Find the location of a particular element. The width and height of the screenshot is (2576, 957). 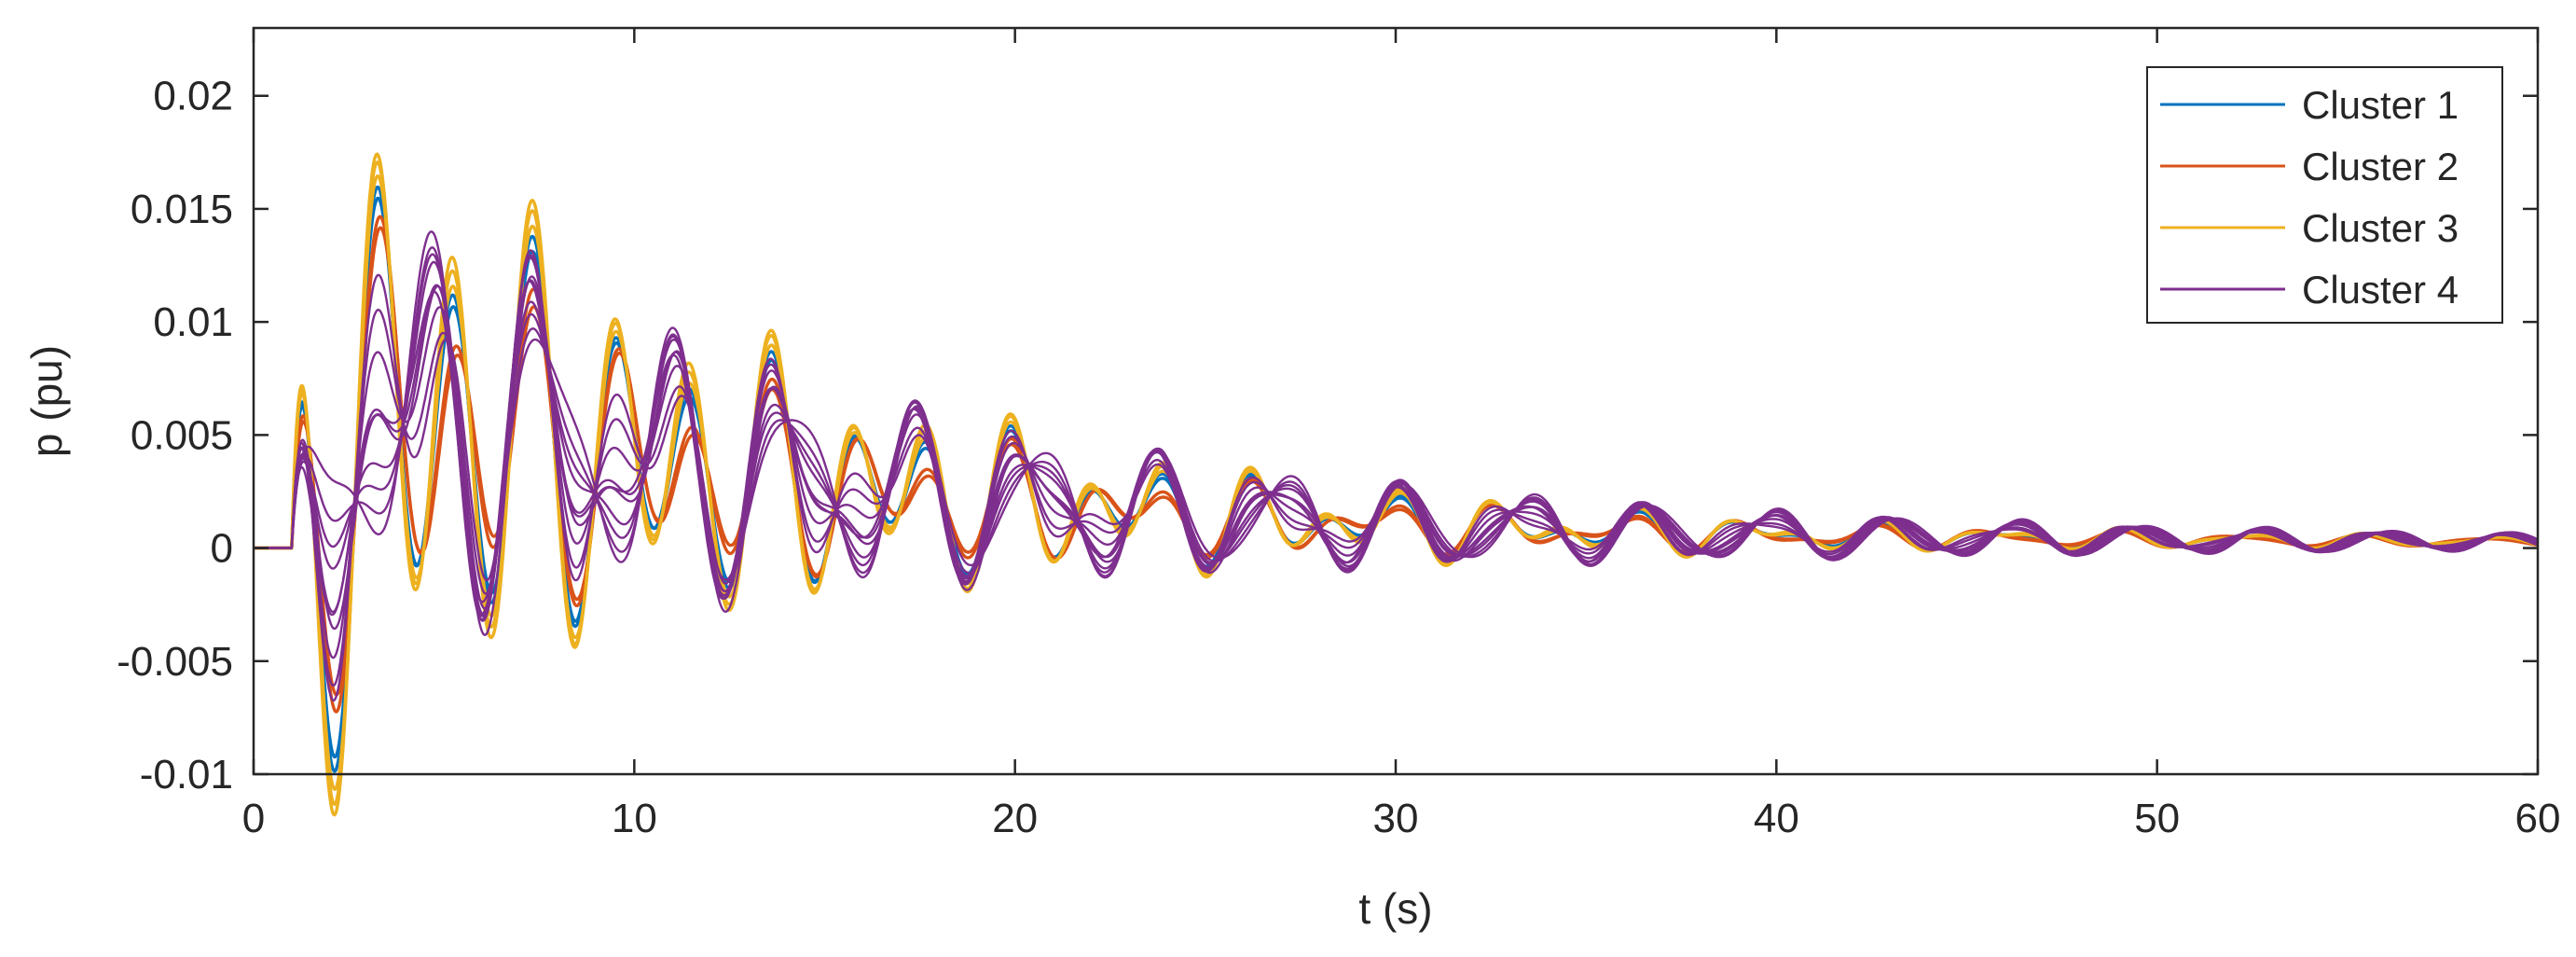

y-axis-label: p (pu) is located at coordinates (46, 401).